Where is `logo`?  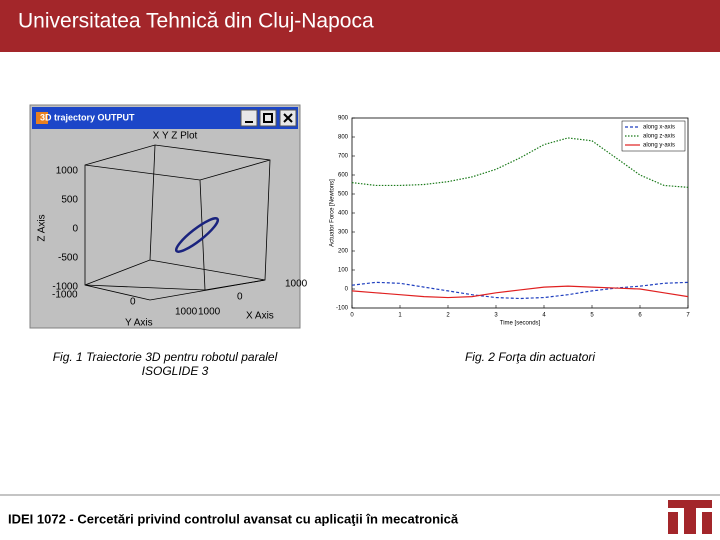 logo is located at coordinates (690, 517).